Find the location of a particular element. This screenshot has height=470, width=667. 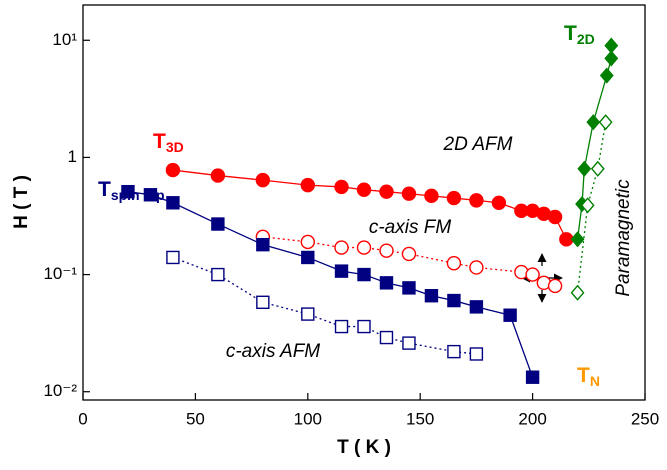

y-tick-label: 10⁻² is located at coordinates (60, 390).